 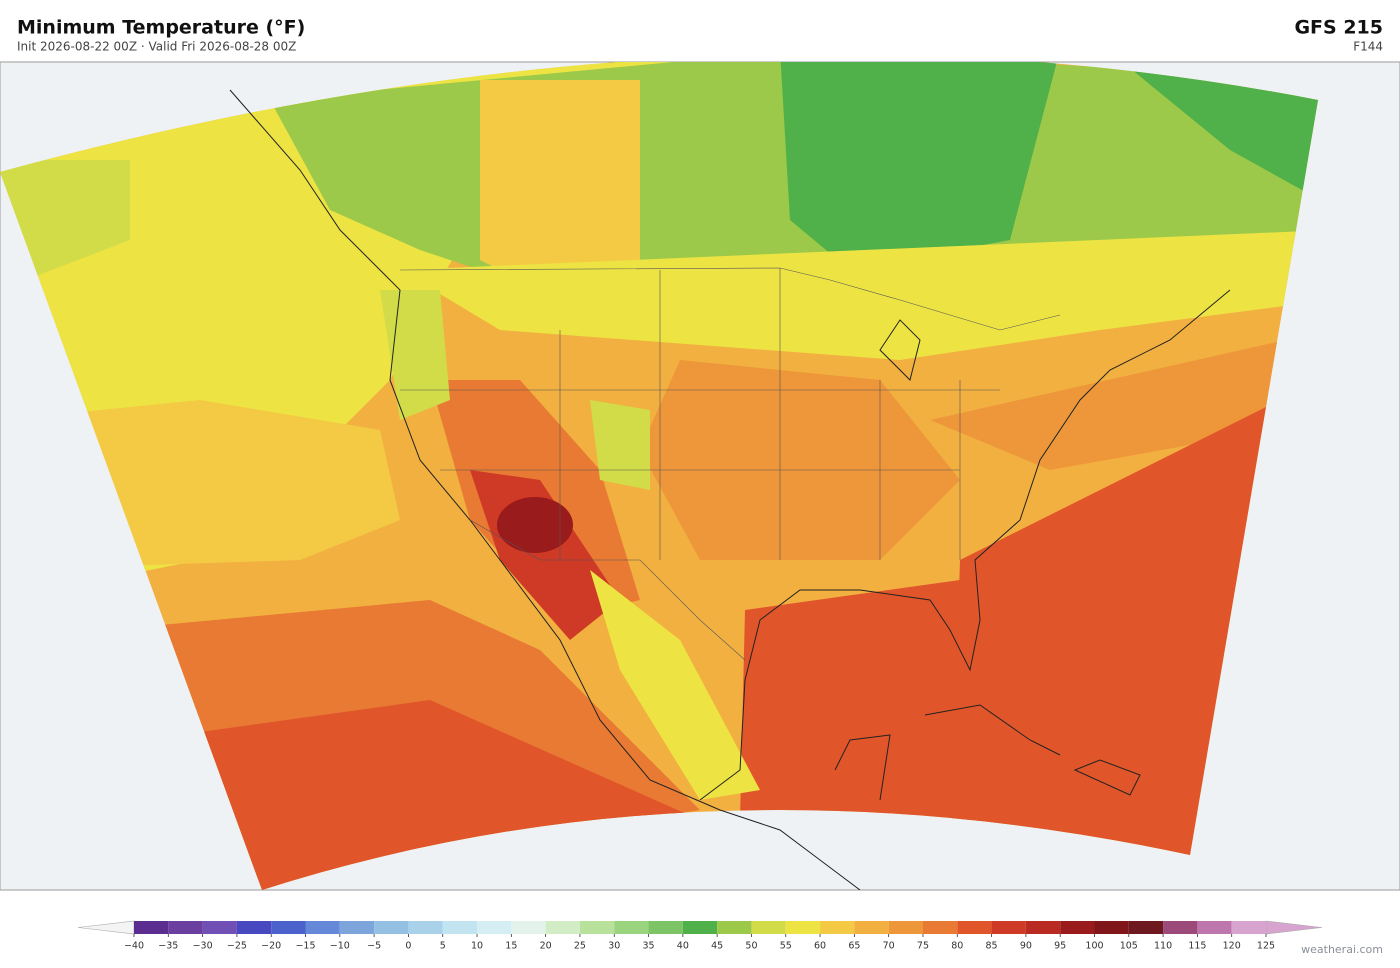 What do you see at coordinates (683, 946) in the screenshot?
I see `tick-label: 40` at bounding box center [683, 946].